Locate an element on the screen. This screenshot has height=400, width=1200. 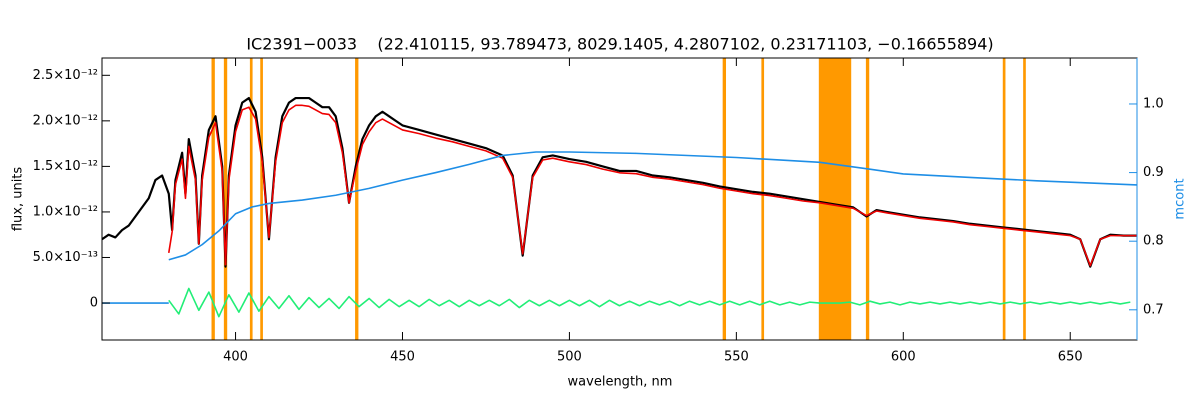
x-tick-label: 500 is located at coordinates (569, 357).